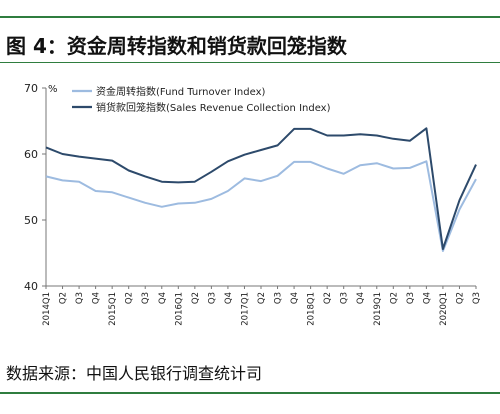 The width and height of the screenshot is (500, 414). Describe the element at coordinates (31, 154) in the screenshot. I see `y-tick-label: 60` at that location.